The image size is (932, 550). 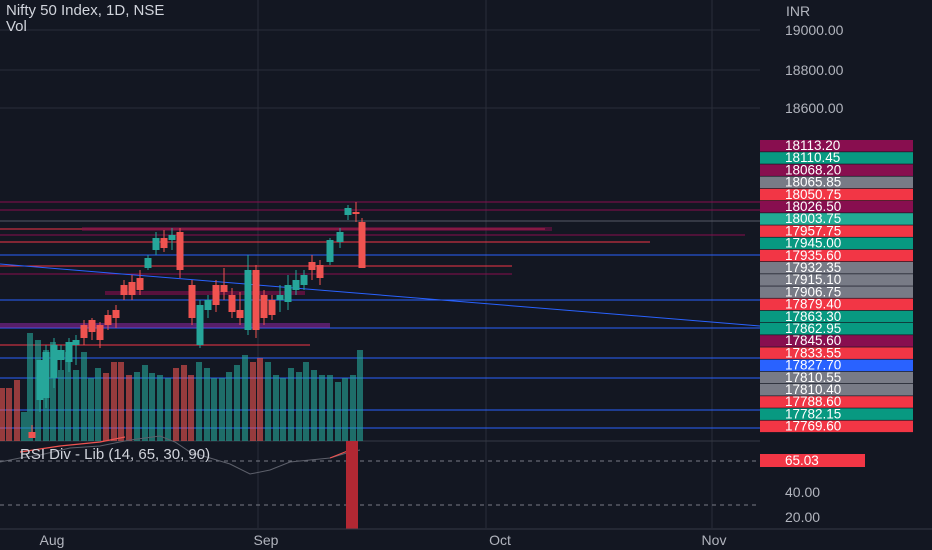 I want to click on price-level-label: 17932.35, so click(x=813, y=267).